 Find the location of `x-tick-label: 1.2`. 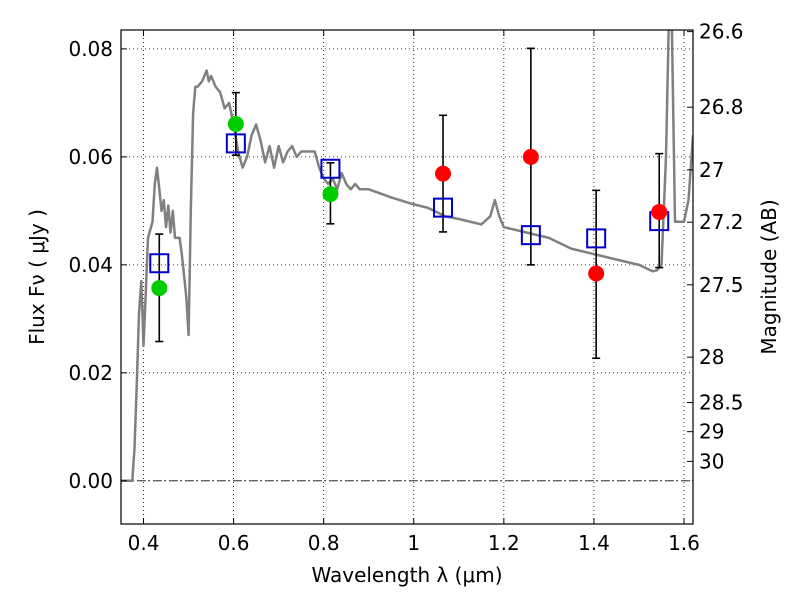

x-tick-label: 1.2 is located at coordinates (504, 543).